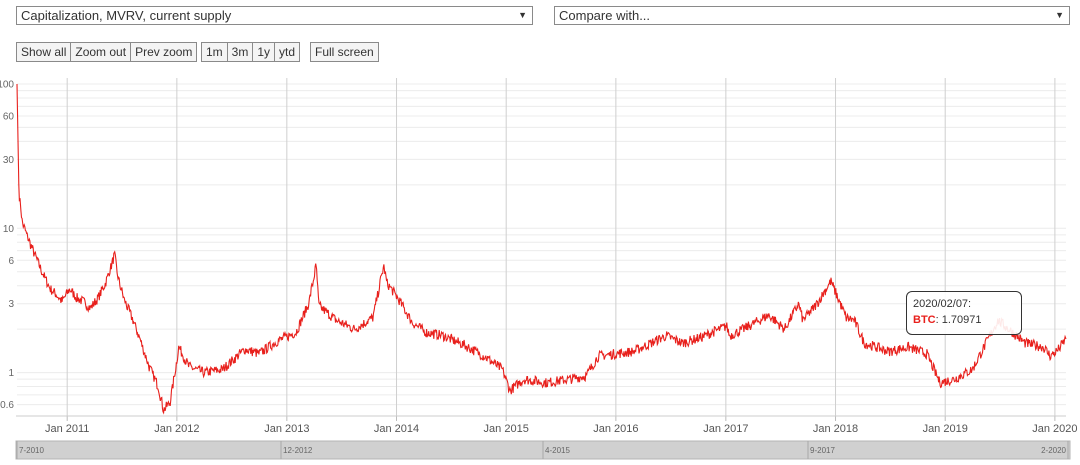 The image size is (1080, 465). I want to click on x-tick-label: Jan 2015, so click(506, 429).